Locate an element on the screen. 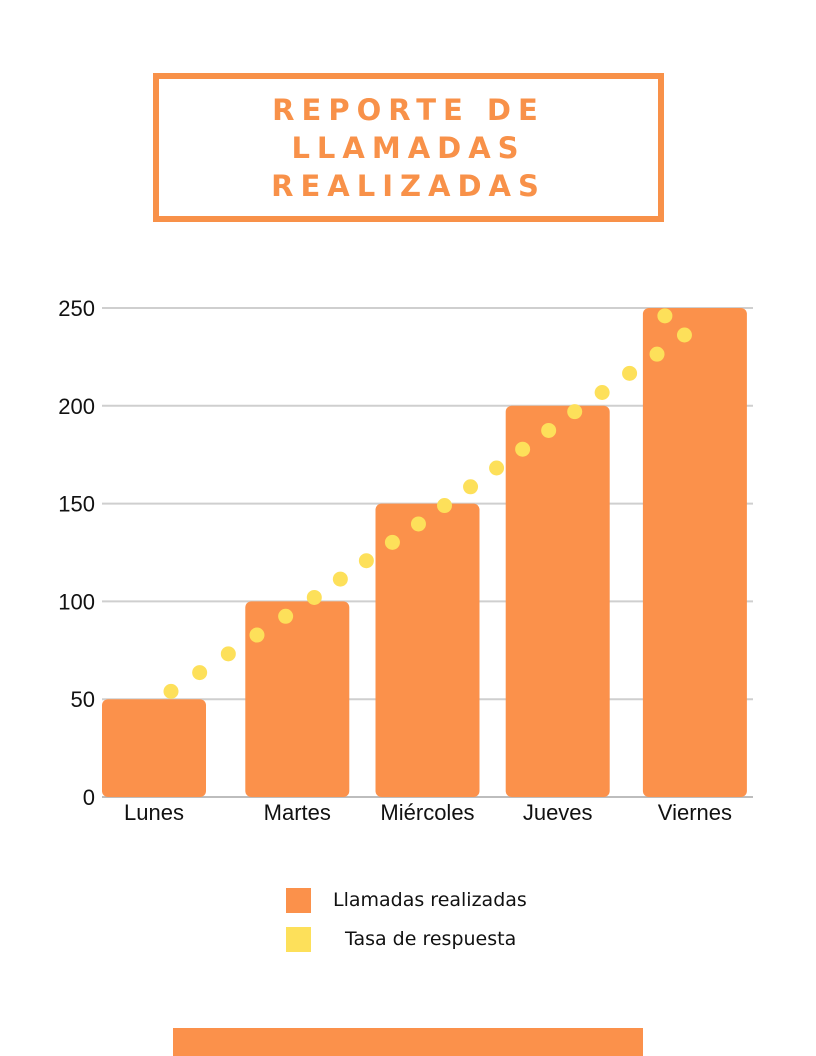 This screenshot has width=816, height=1056. title-line-2: LLAMADAS REALIZADAS is located at coordinates (408, 166).